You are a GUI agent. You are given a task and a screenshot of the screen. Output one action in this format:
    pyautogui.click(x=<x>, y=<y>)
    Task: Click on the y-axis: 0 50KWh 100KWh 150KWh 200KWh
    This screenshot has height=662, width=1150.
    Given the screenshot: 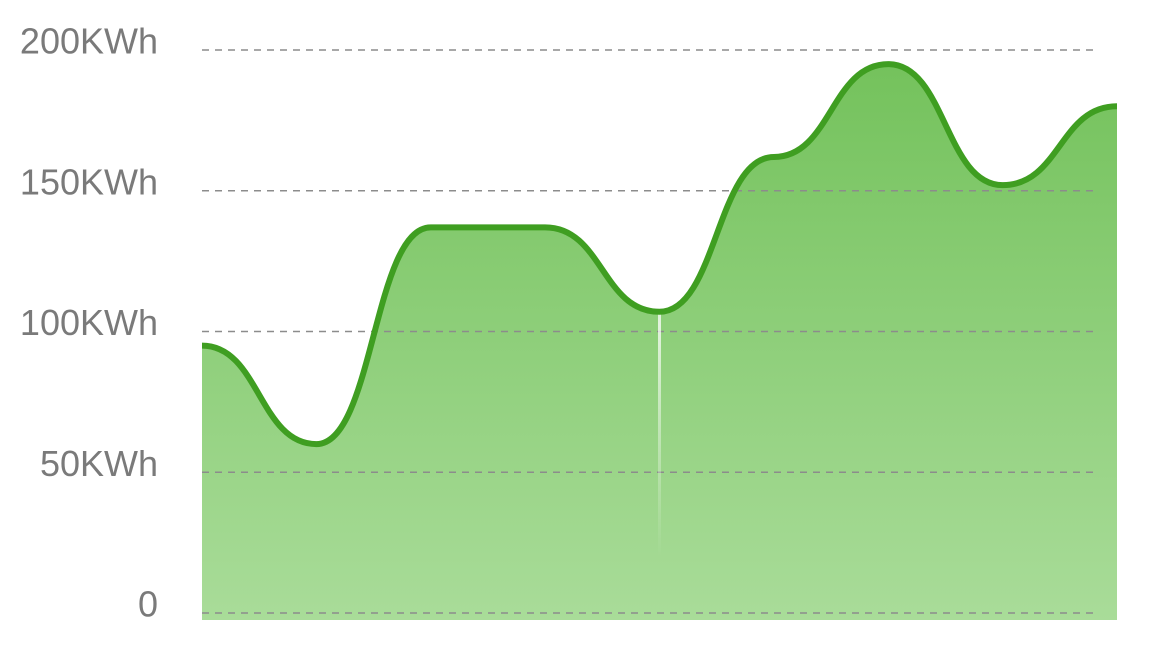 What is the action you would take?
    pyautogui.click(x=89, y=323)
    